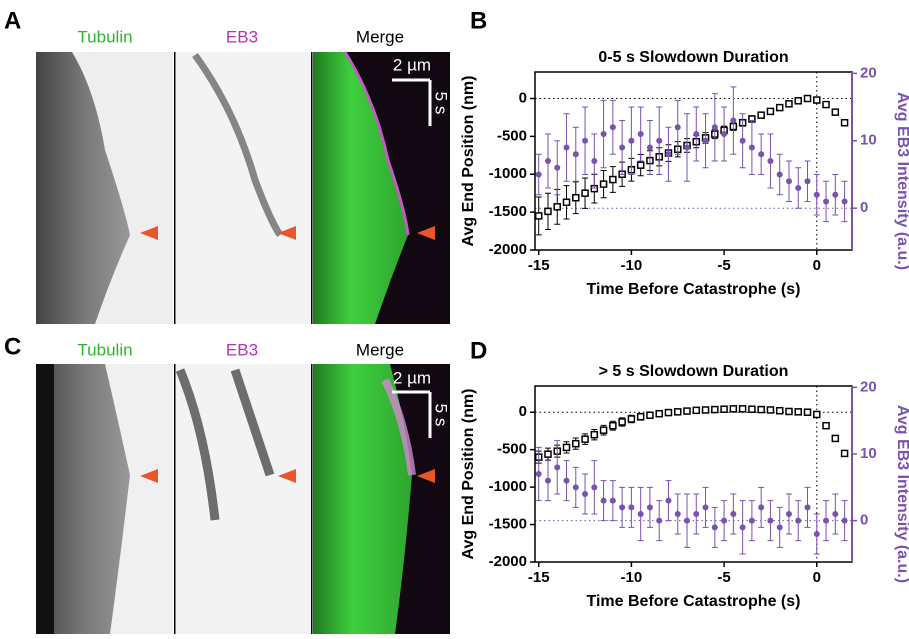 The height and width of the screenshot is (639, 909). I want to click on channel-label: Tubulin, so click(104, 36).